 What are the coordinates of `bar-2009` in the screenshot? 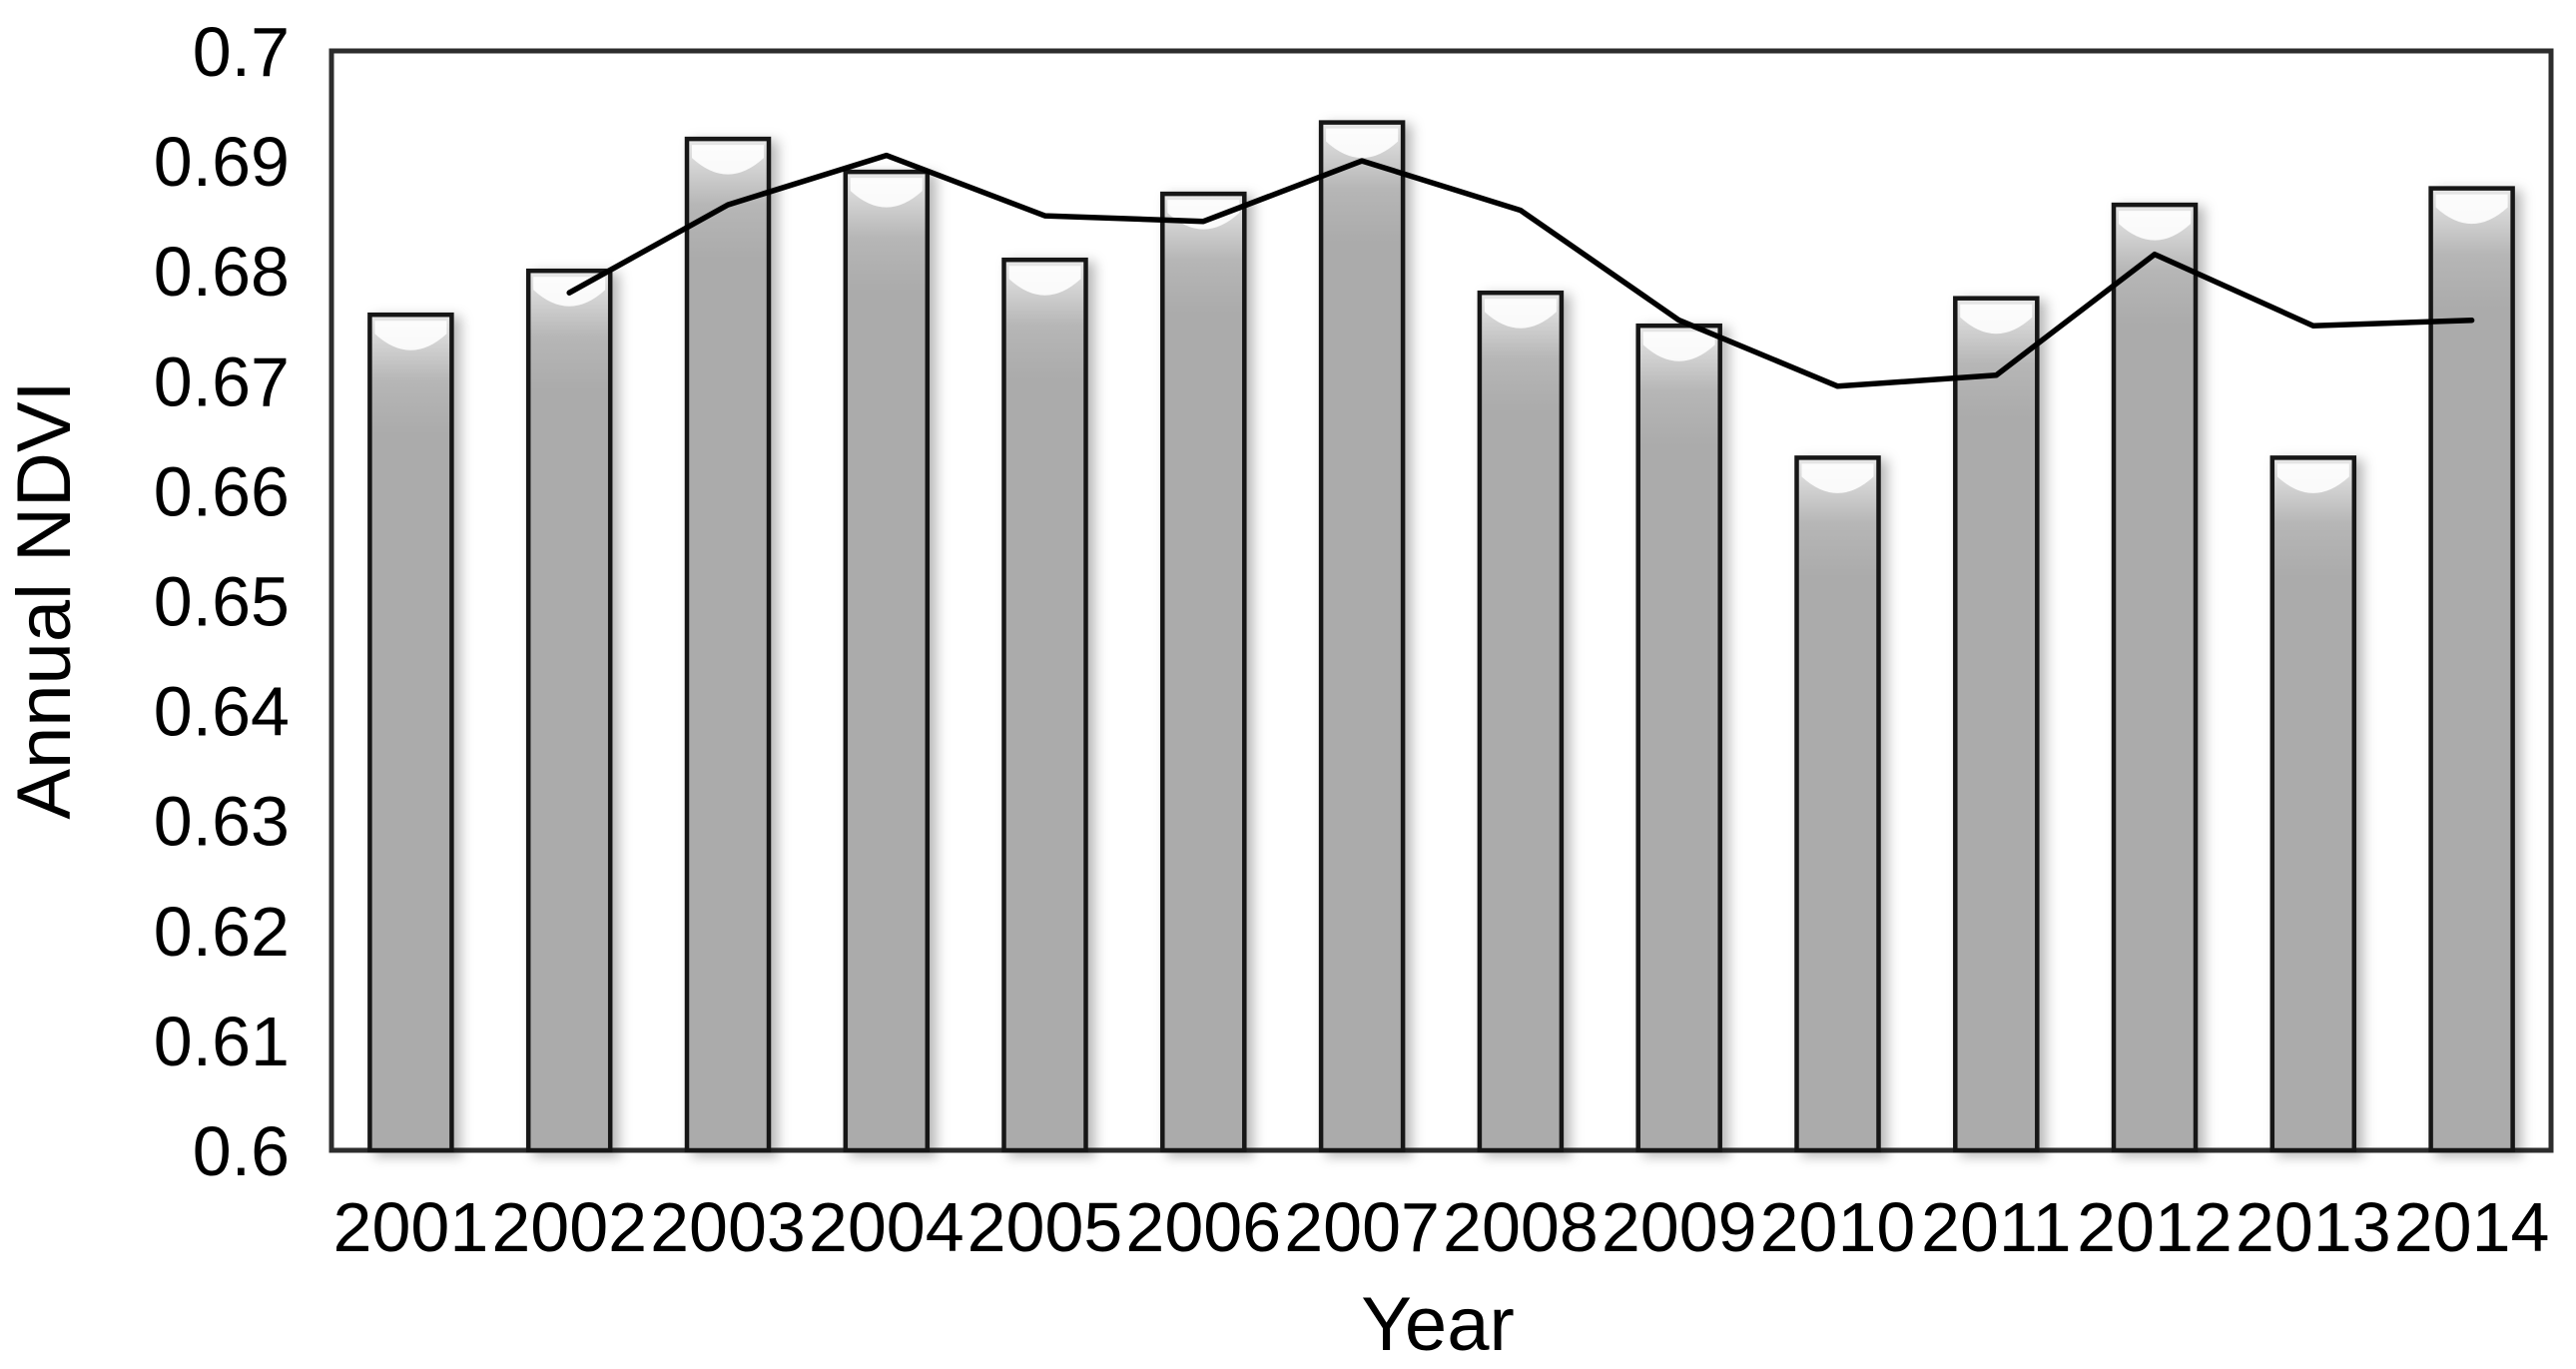 It's located at (1678, 738).